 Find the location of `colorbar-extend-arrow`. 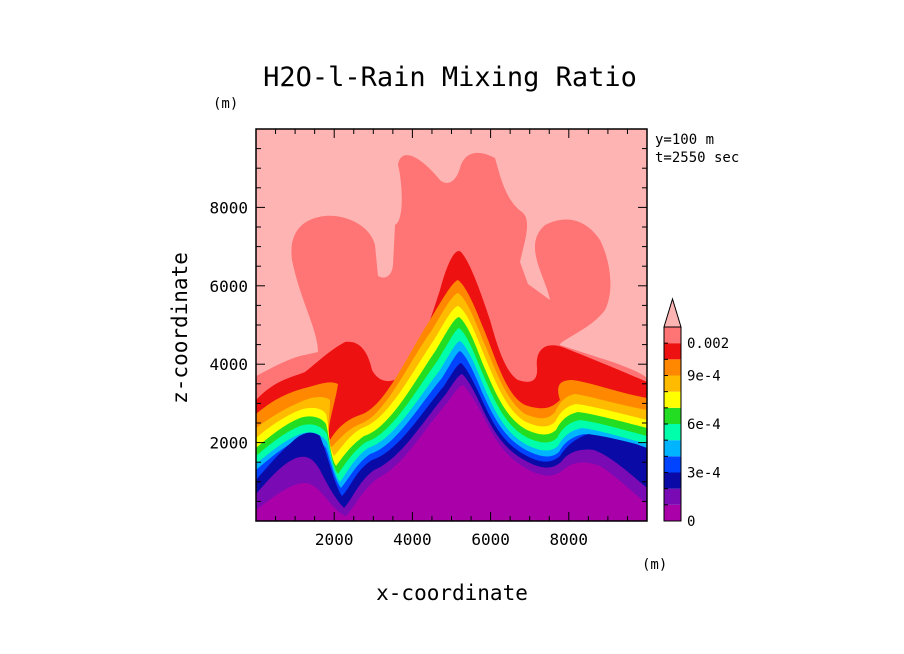

colorbar-extend-arrow is located at coordinates (672, 312).